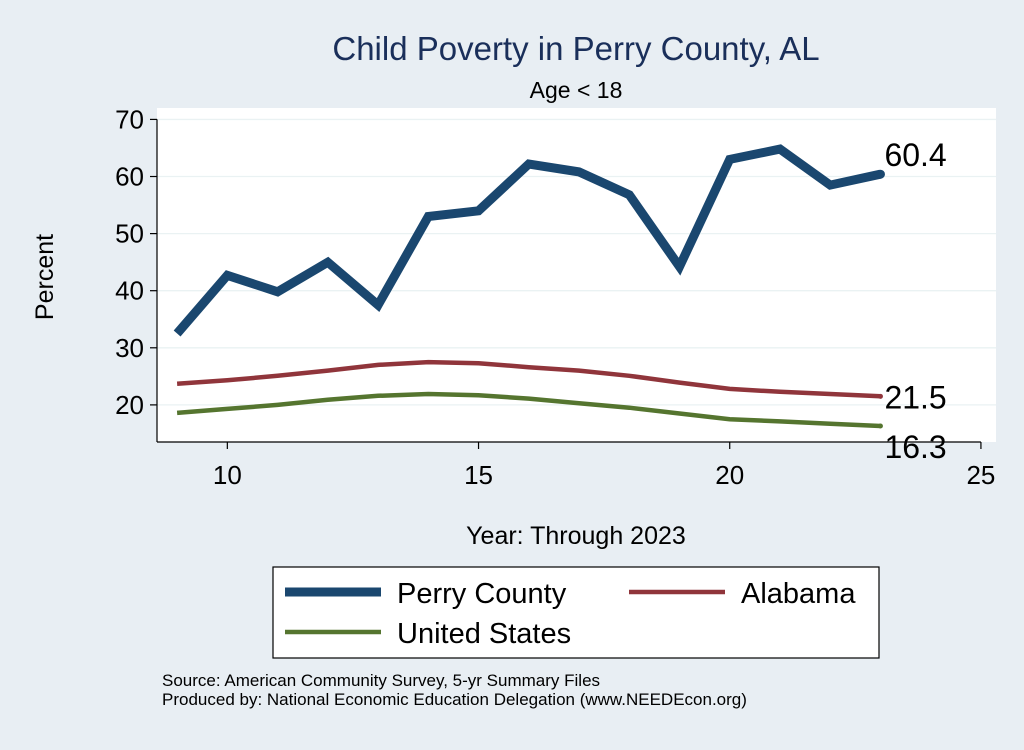 The height and width of the screenshot is (750, 1024). I want to click on x-tick-label: 25, so click(980, 475).